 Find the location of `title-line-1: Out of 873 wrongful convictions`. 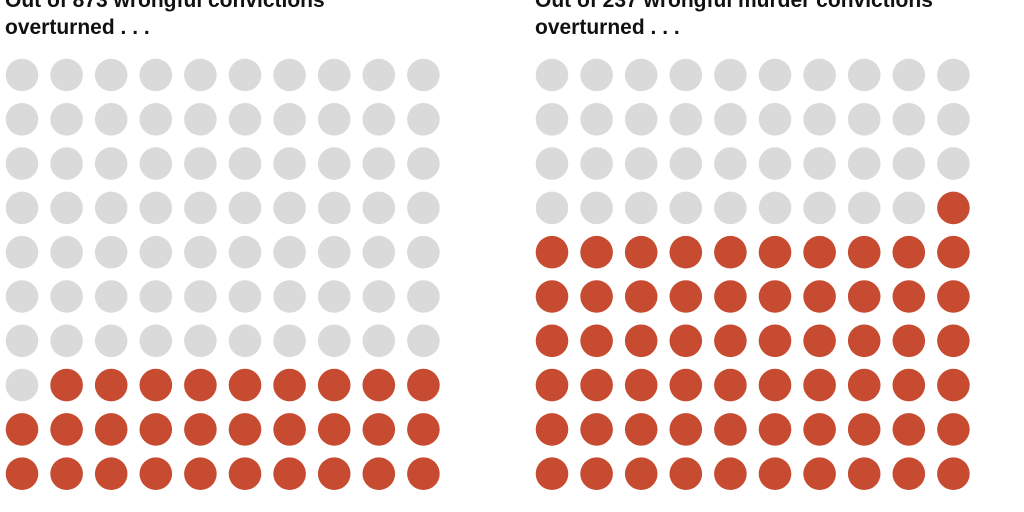

title-line-1: Out of 873 wrongful convictions is located at coordinates (165, 6).